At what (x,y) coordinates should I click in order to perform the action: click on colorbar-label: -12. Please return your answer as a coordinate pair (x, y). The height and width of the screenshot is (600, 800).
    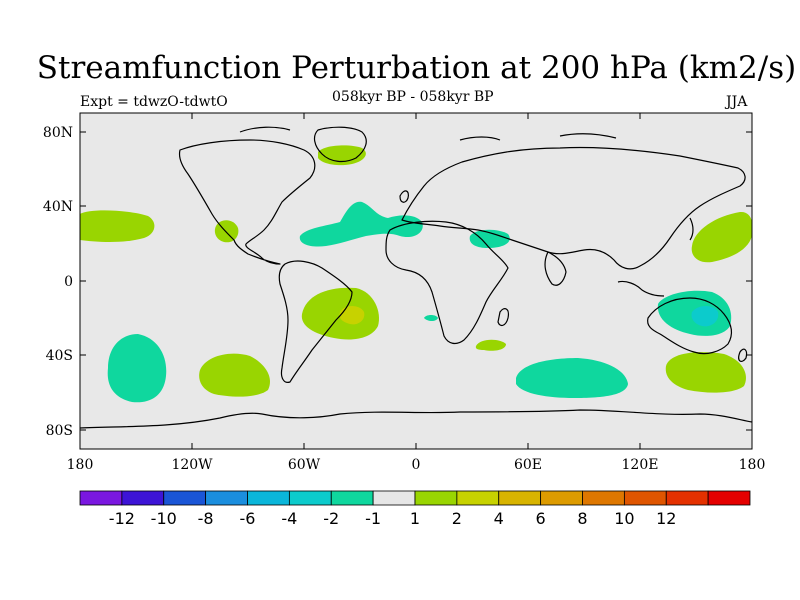
    Looking at the image, I should click on (122, 518).